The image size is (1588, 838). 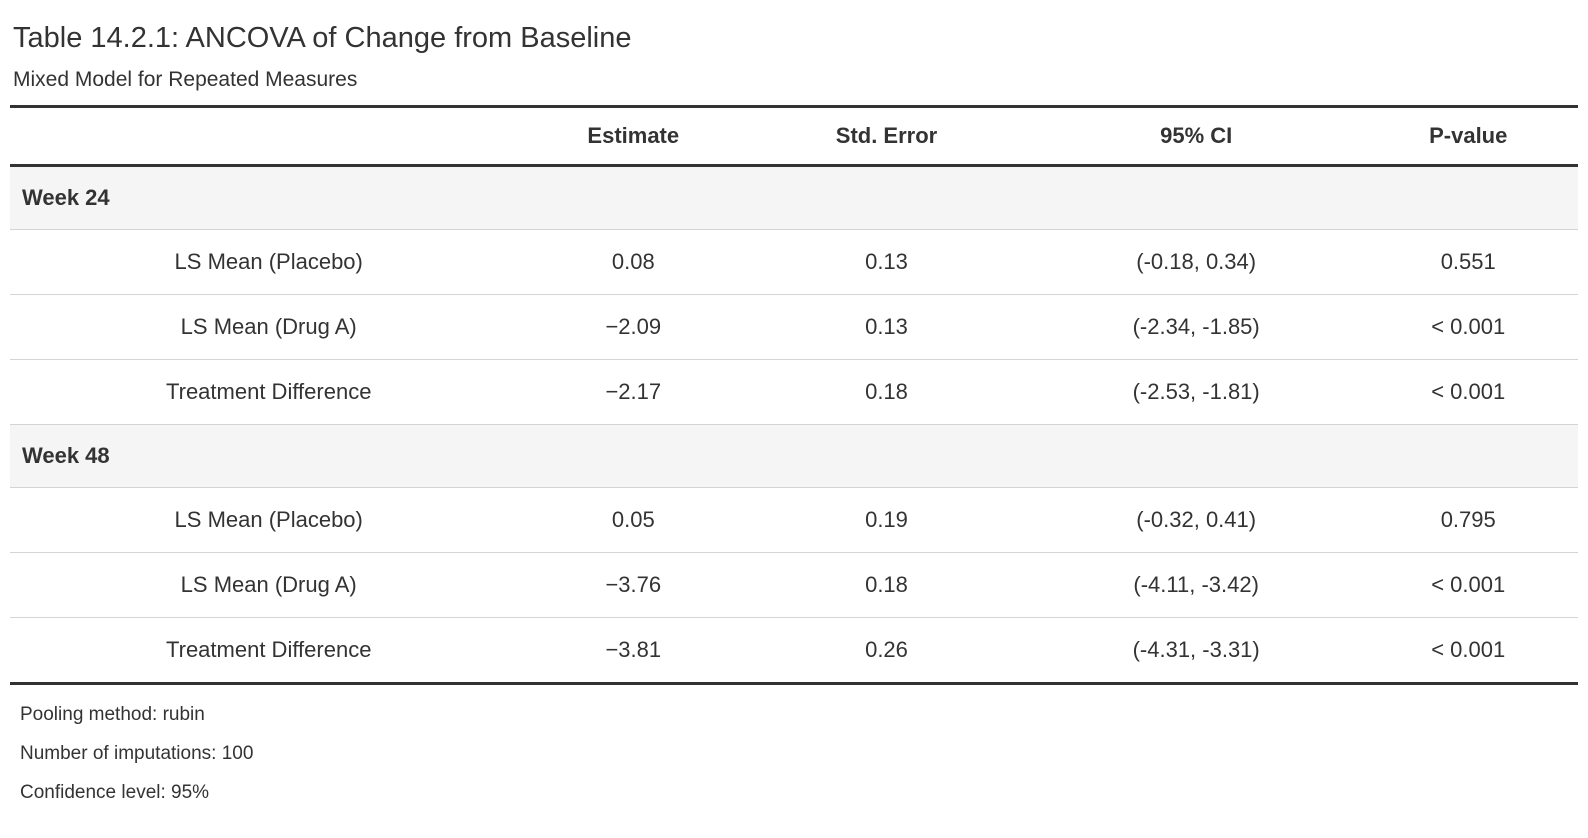 What do you see at coordinates (1468, 520) in the screenshot?
I see `p-value-cell: 0.795` at bounding box center [1468, 520].